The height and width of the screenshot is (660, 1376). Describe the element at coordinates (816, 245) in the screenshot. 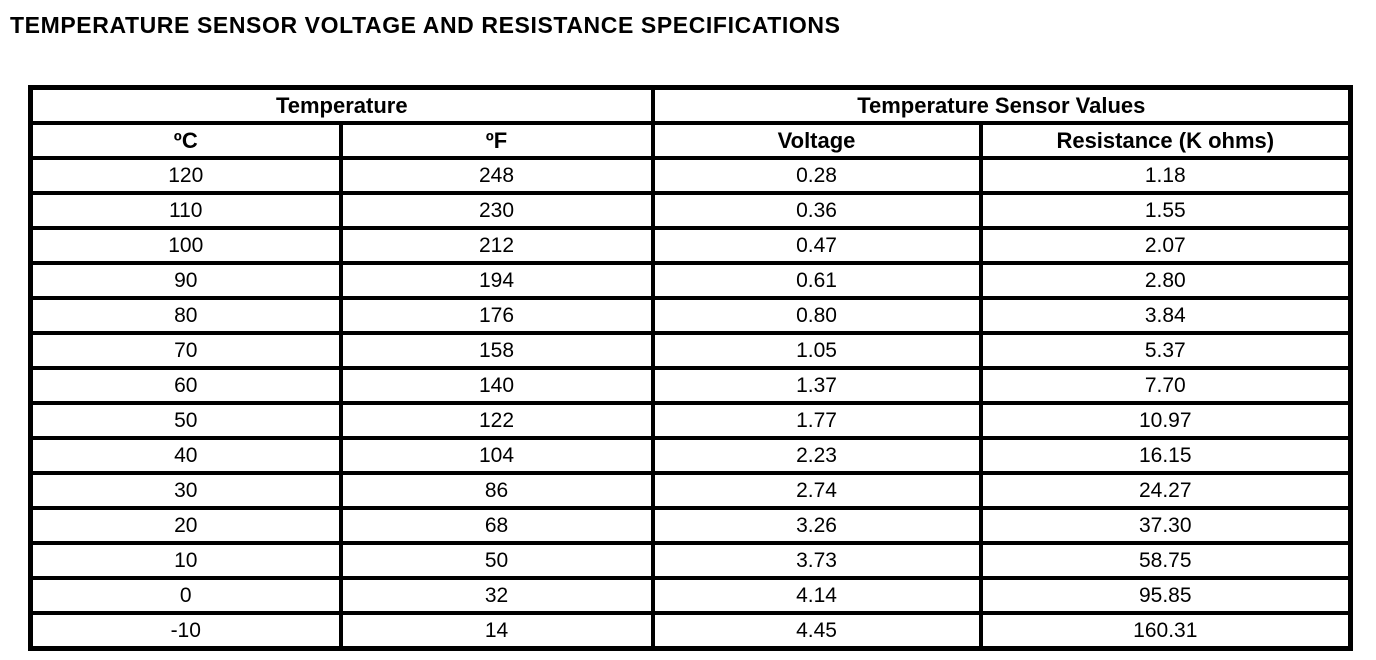

I see `table-cell: 0.47` at that location.